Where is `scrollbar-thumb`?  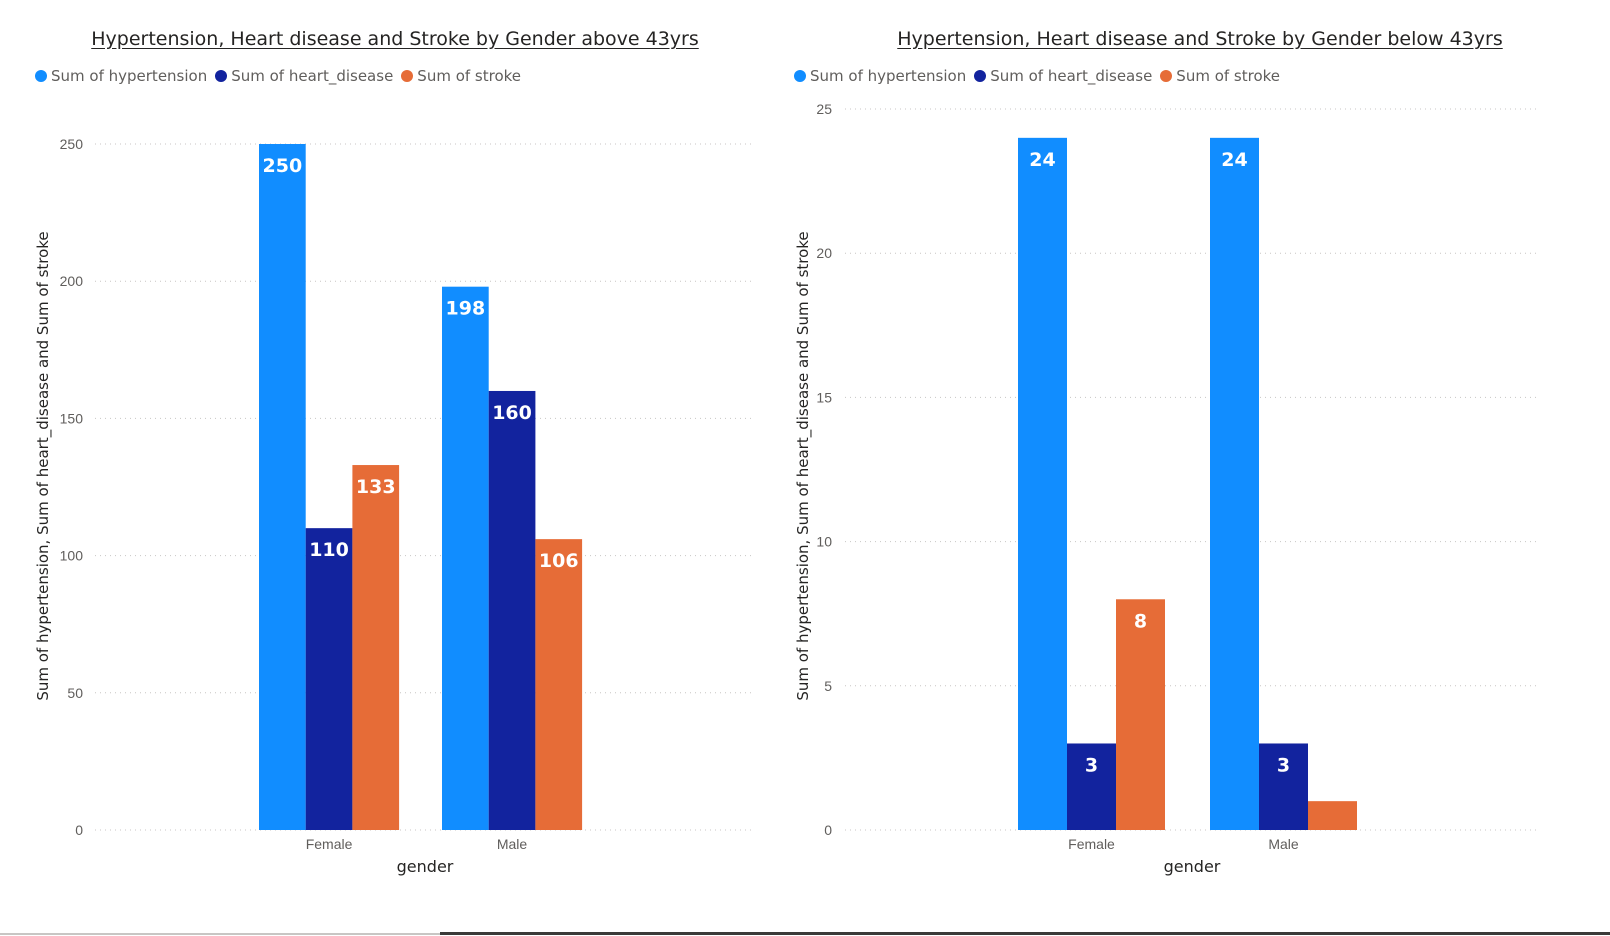
scrollbar-thumb is located at coordinates (1025, 933).